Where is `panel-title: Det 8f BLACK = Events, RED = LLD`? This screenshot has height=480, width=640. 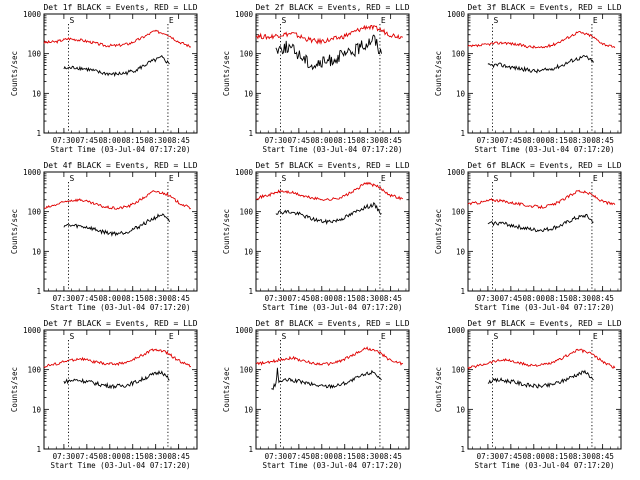
panel-title: Det 8f BLACK = Events, RED = LLD is located at coordinates (332, 323).